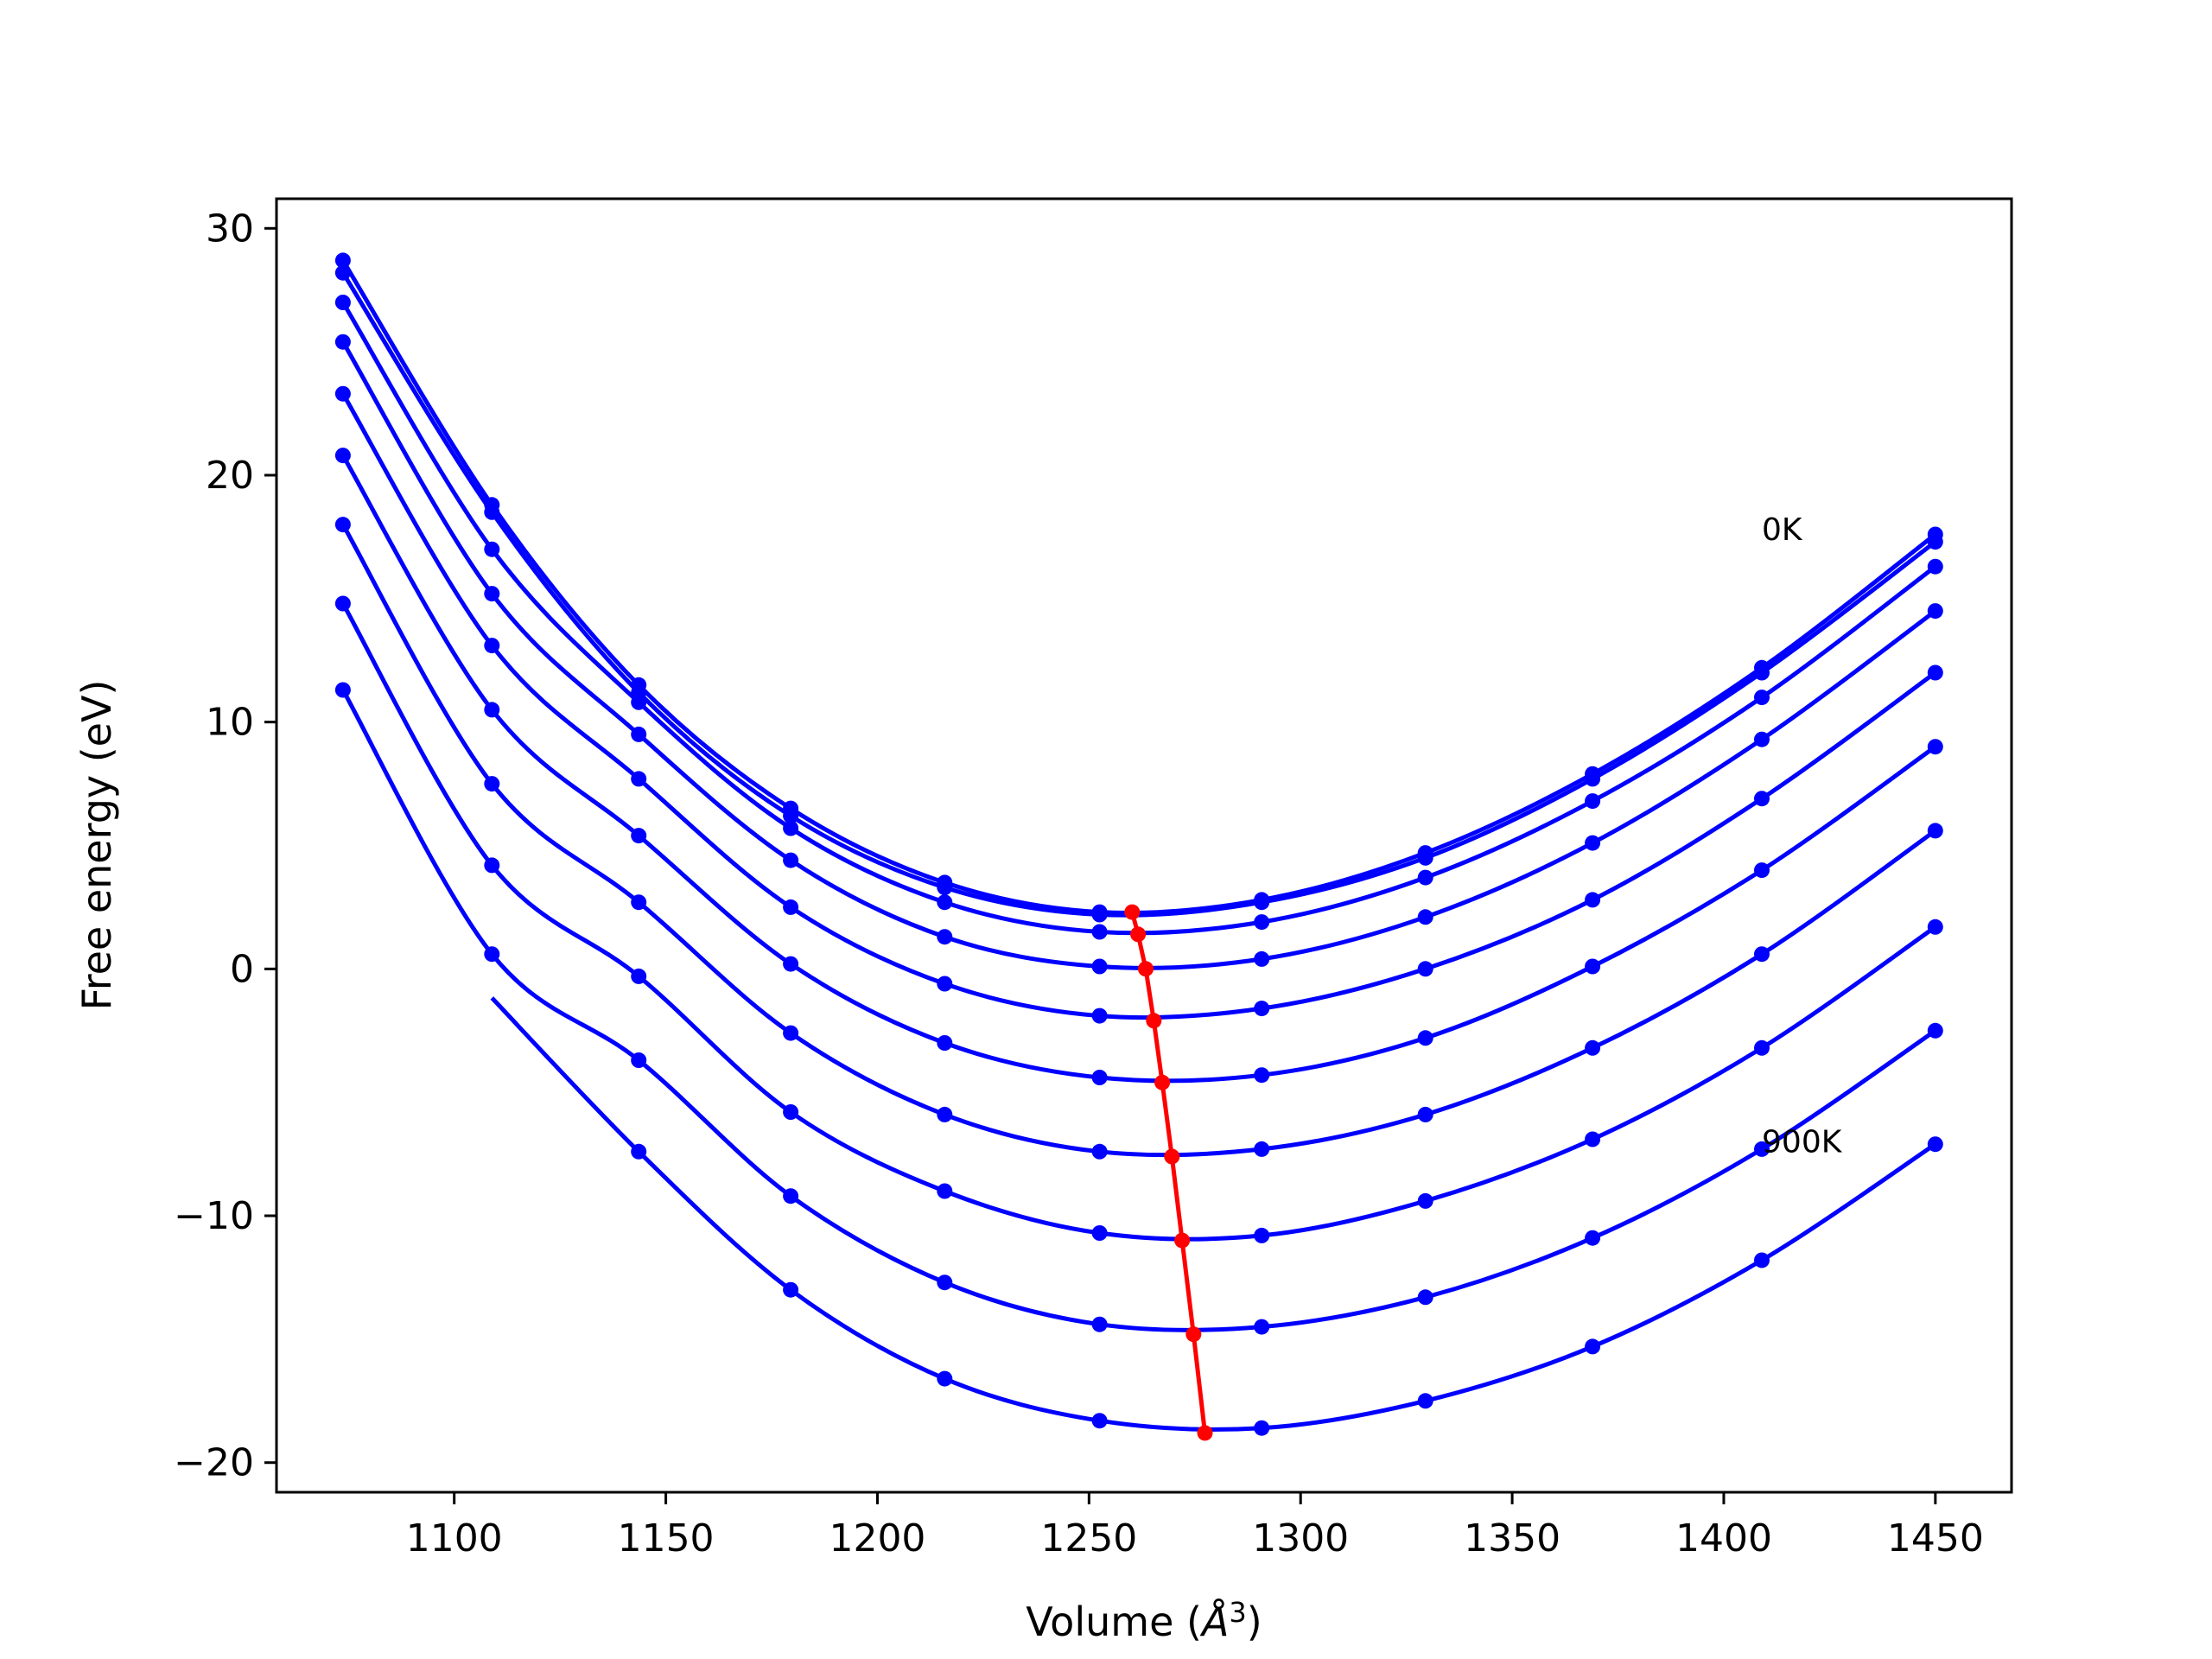 The height and width of the screenshot is (1659, 2212). Describe the element at coordinates (1512, 1538) in the screenshot. I see `x-tick-label: 1350` at that location.